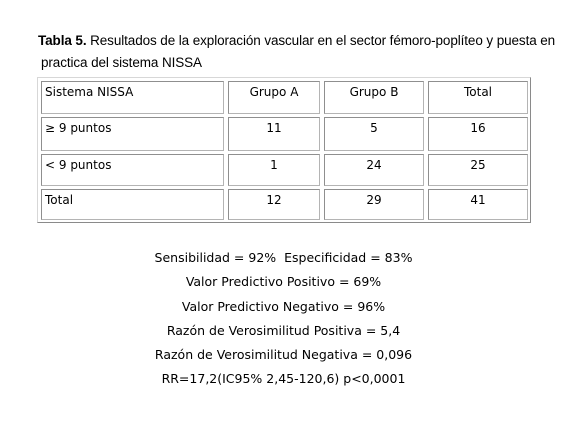  Describe the element at coordinates (274, 97) in the screenshot. I see `header-cell-grupo-a: Grupo A` at that location.